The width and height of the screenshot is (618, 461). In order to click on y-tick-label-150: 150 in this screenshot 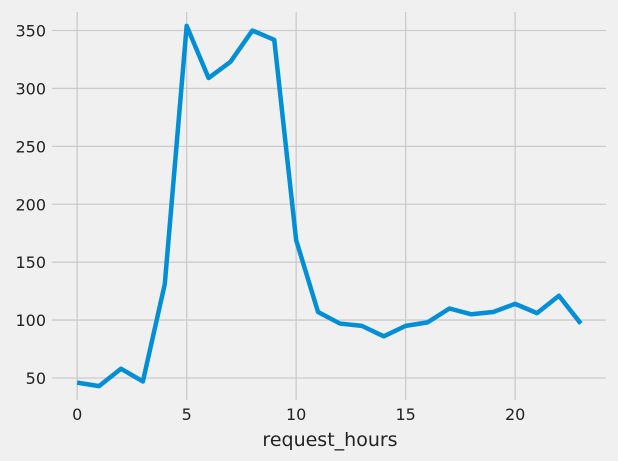, I will do `click(30, 262)`.